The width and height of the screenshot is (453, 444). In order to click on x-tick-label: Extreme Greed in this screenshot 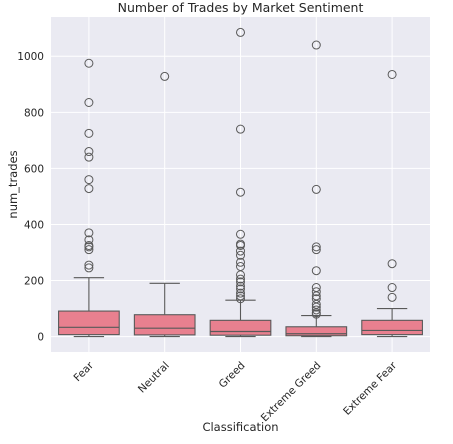, I will do `click(291, 392)`.